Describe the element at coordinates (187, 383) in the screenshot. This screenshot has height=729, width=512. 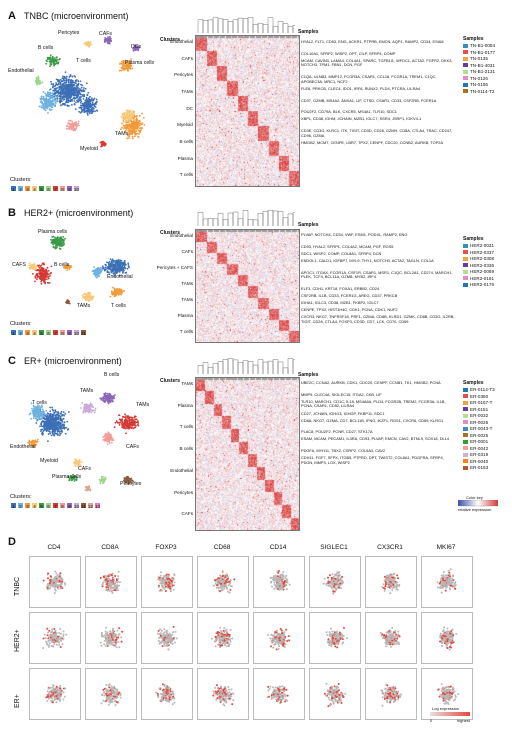
I see `heatmap-row-label: TAMs` at that location.